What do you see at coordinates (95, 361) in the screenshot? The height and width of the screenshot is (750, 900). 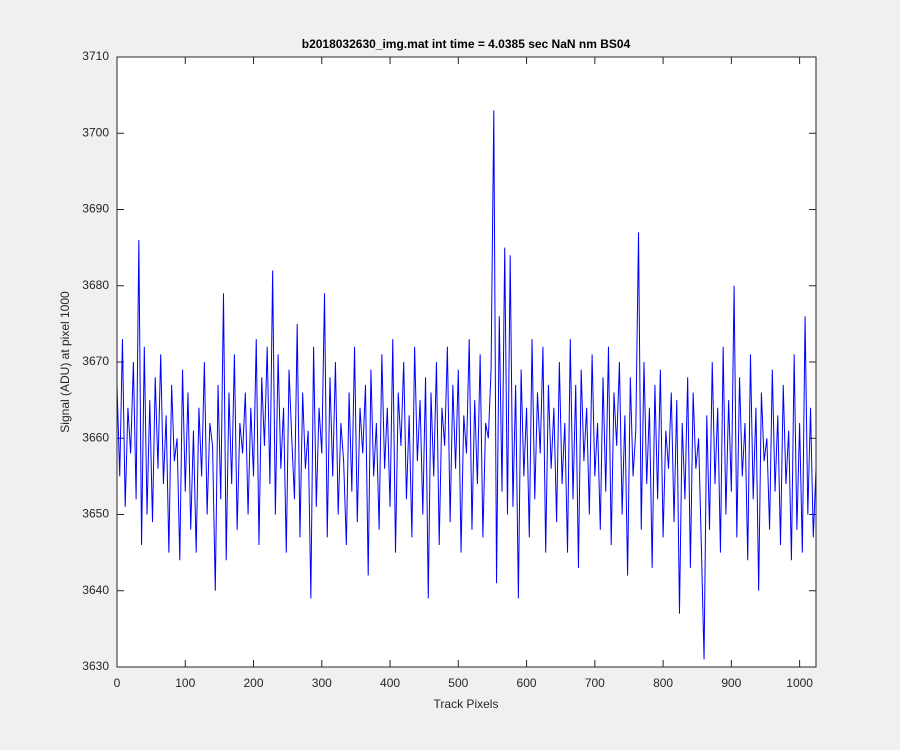 I see `y-tick-label: 3670` at bounding box center [95, 361].